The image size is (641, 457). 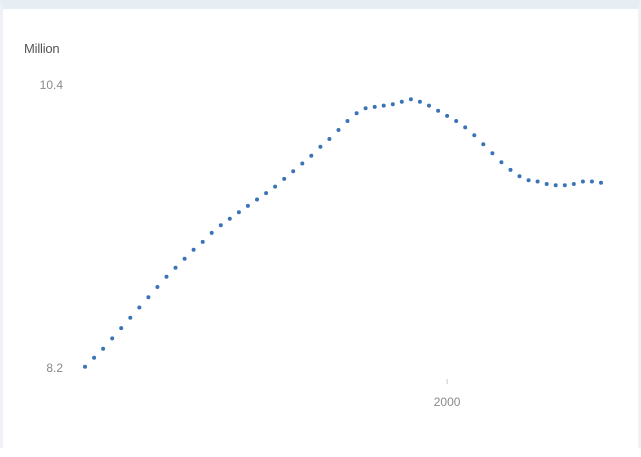 I want to click on y-tick-labels: 10.4 8.2, so click(x=52, y=226).